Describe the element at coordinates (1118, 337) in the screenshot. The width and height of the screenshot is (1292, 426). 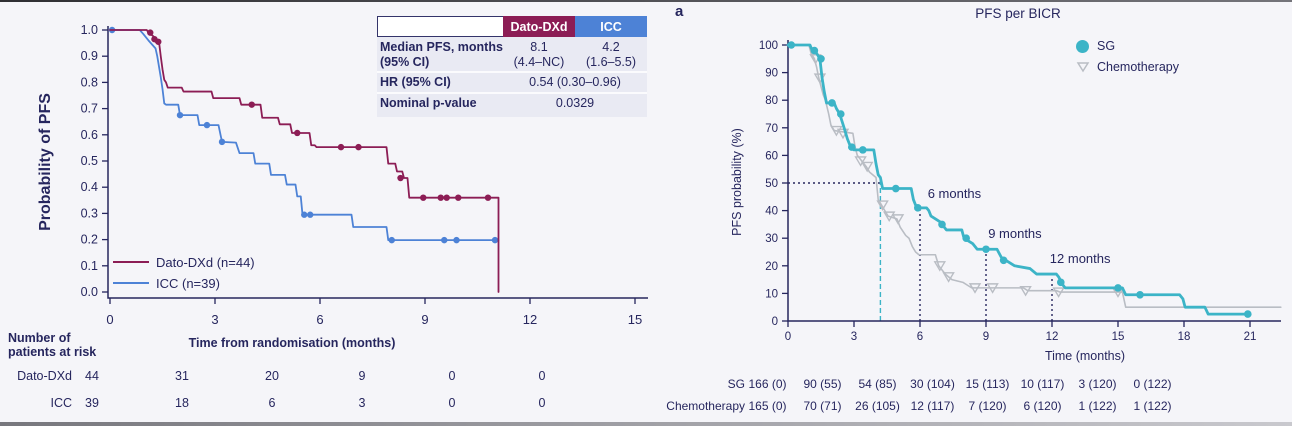
I see `x-tick-label: 15` at that location.